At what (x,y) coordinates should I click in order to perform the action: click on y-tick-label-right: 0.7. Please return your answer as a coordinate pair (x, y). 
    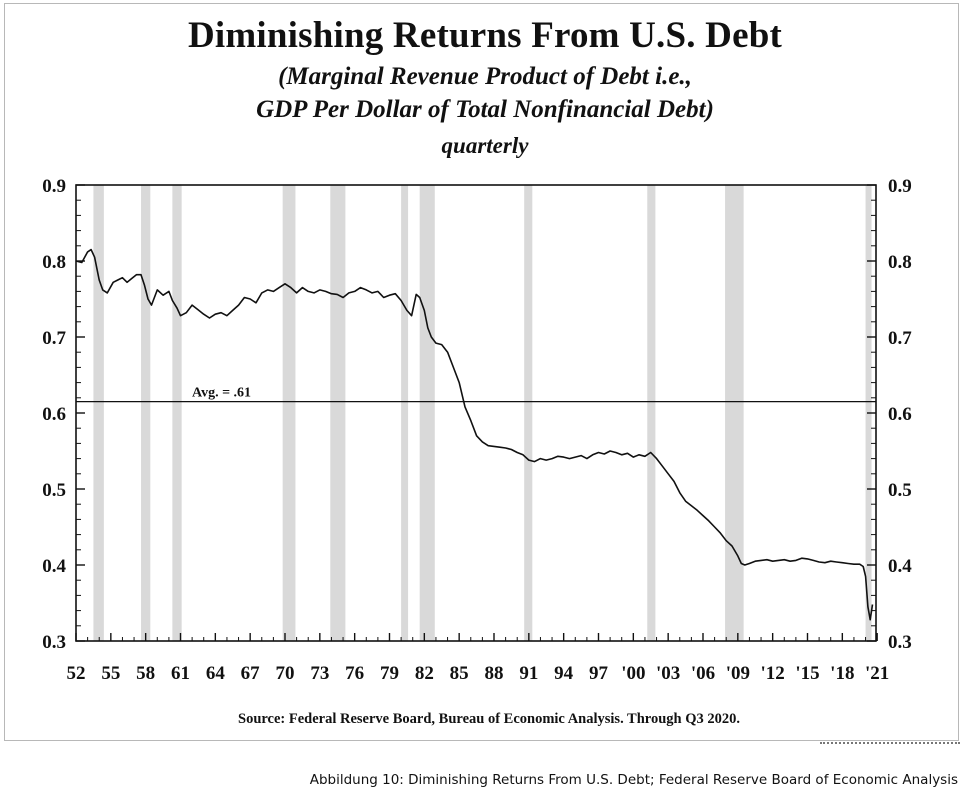
    Looking at the image, I should click on (900, 338).